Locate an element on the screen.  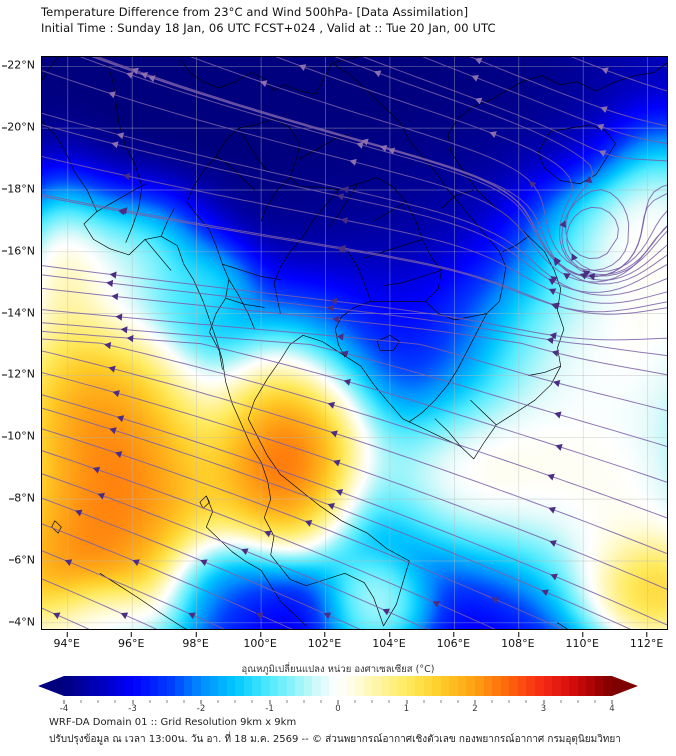
y-tick-18: 18°N is located at coordinates (18, 188).